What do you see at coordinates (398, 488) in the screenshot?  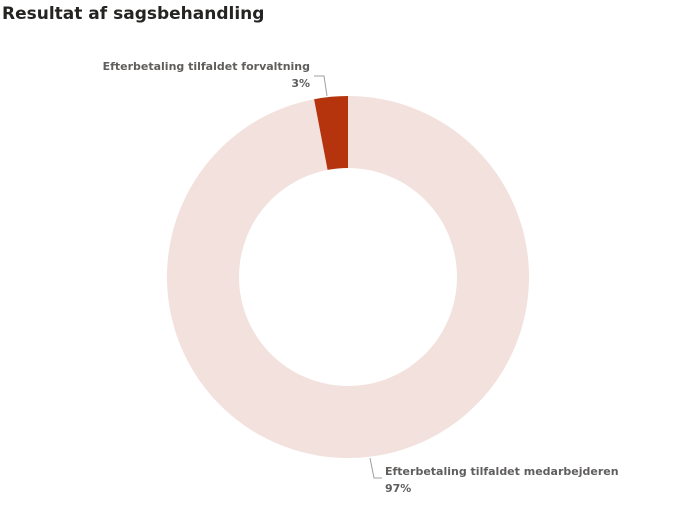 I see `data-label-value: 97%` at bounding box center [398, 488].